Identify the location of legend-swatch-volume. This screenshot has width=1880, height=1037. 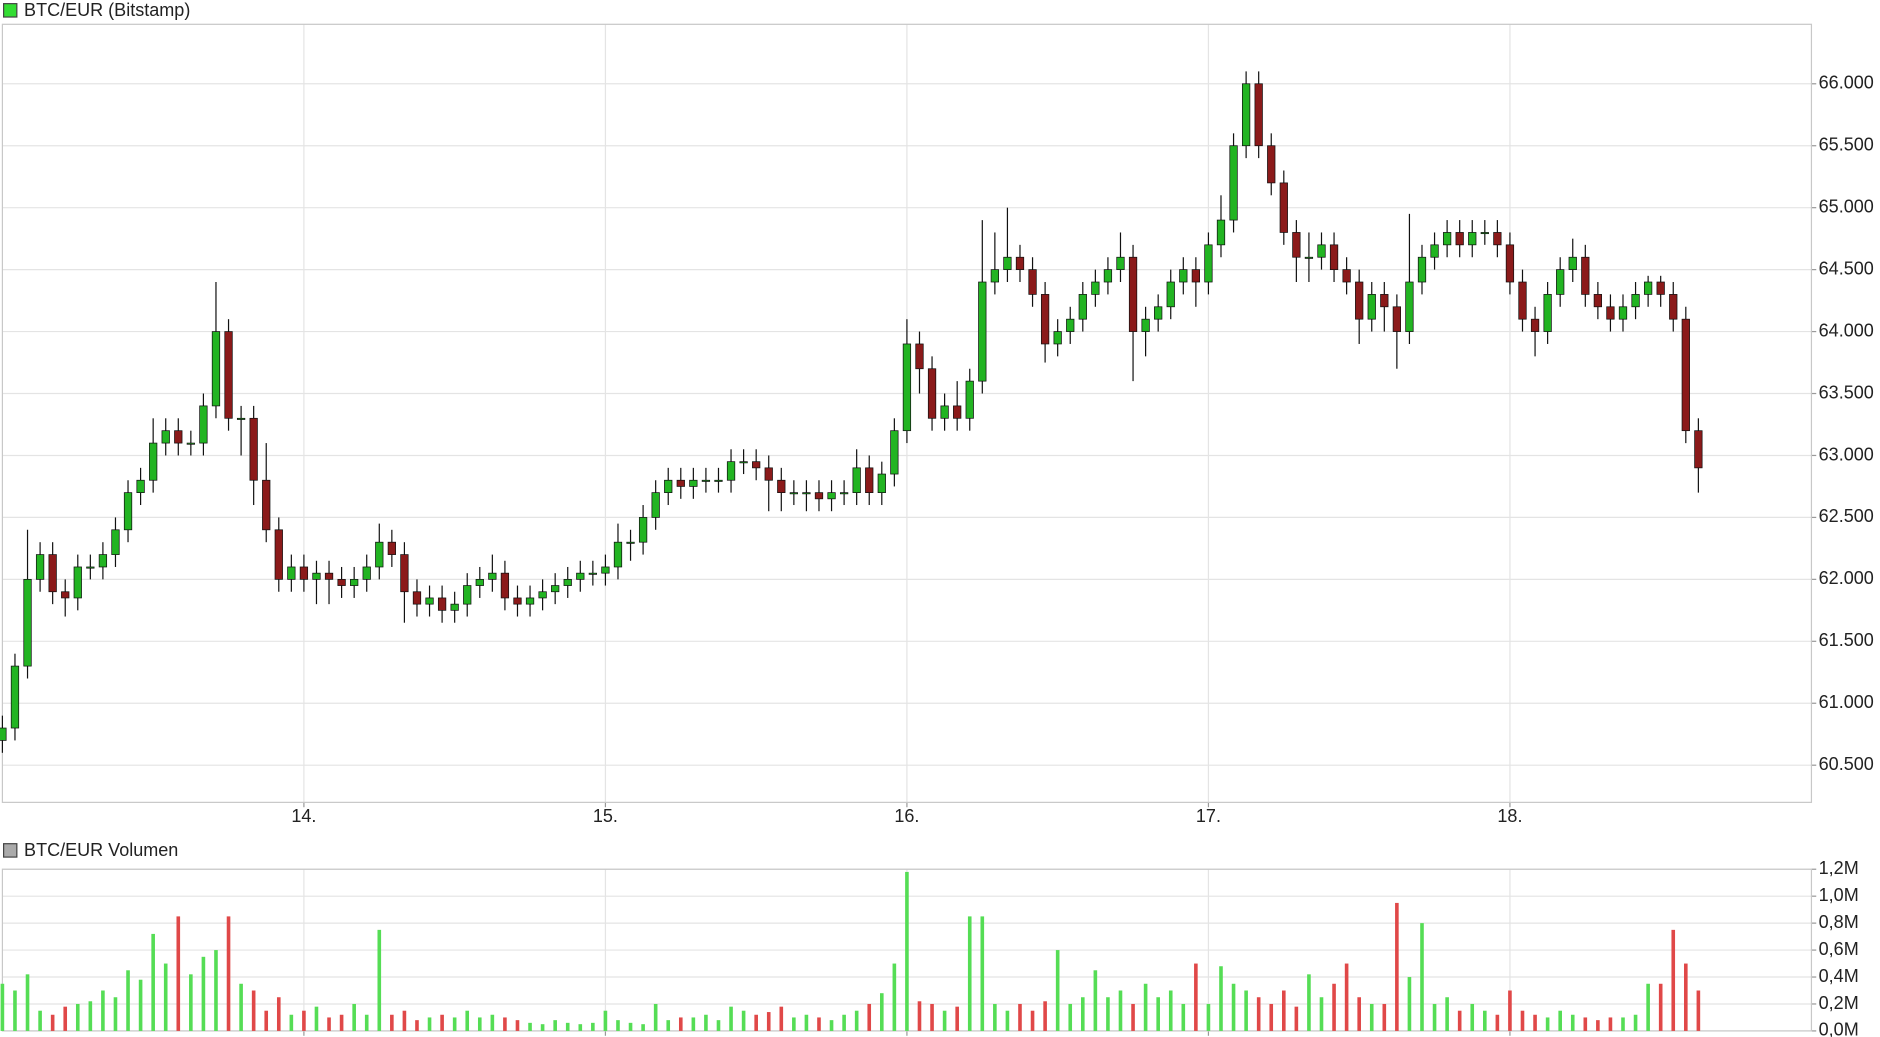
(10, 850).